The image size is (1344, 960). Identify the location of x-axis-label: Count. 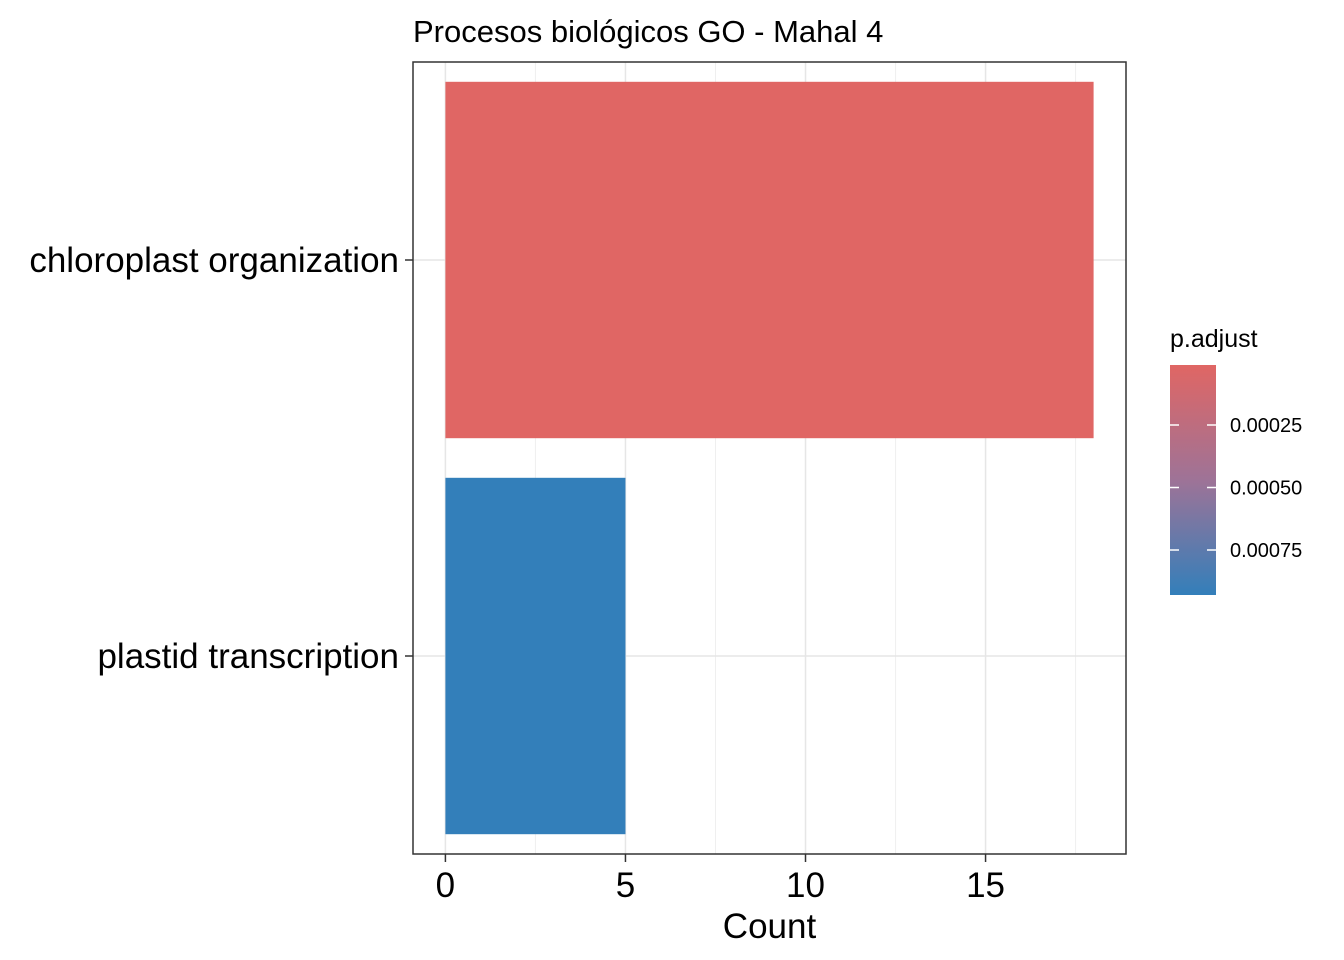
(770, 926).